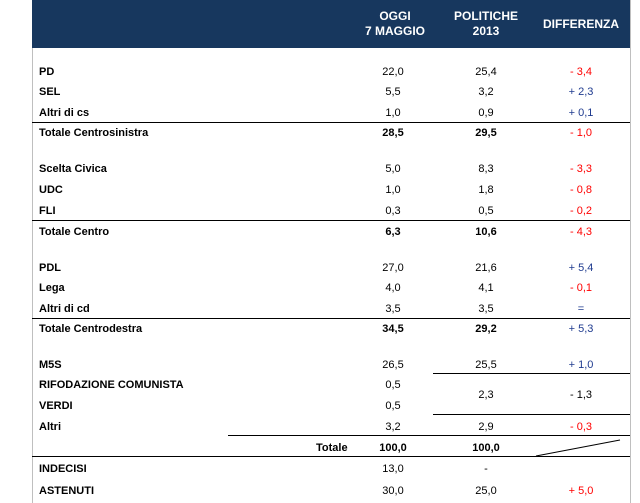 The width and height of the screenshot is (640, 503). Describe the element at coordinates (486, 169) in the screenshot. I see `value-politiche: 8,3` at that location.